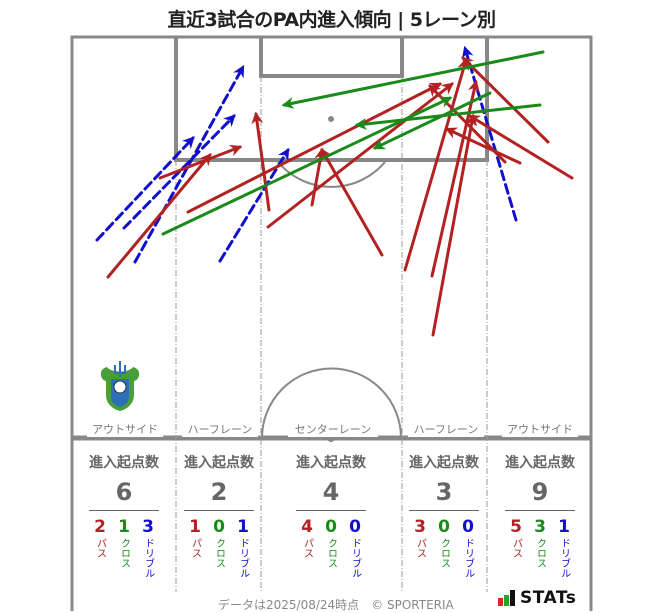 Image resolution: width=663 pixels, height=613 pixels. What do you see at coordinates (219, 492) in the screenshot?
I see `stats-total: 2` at bounding box center [219, 492].